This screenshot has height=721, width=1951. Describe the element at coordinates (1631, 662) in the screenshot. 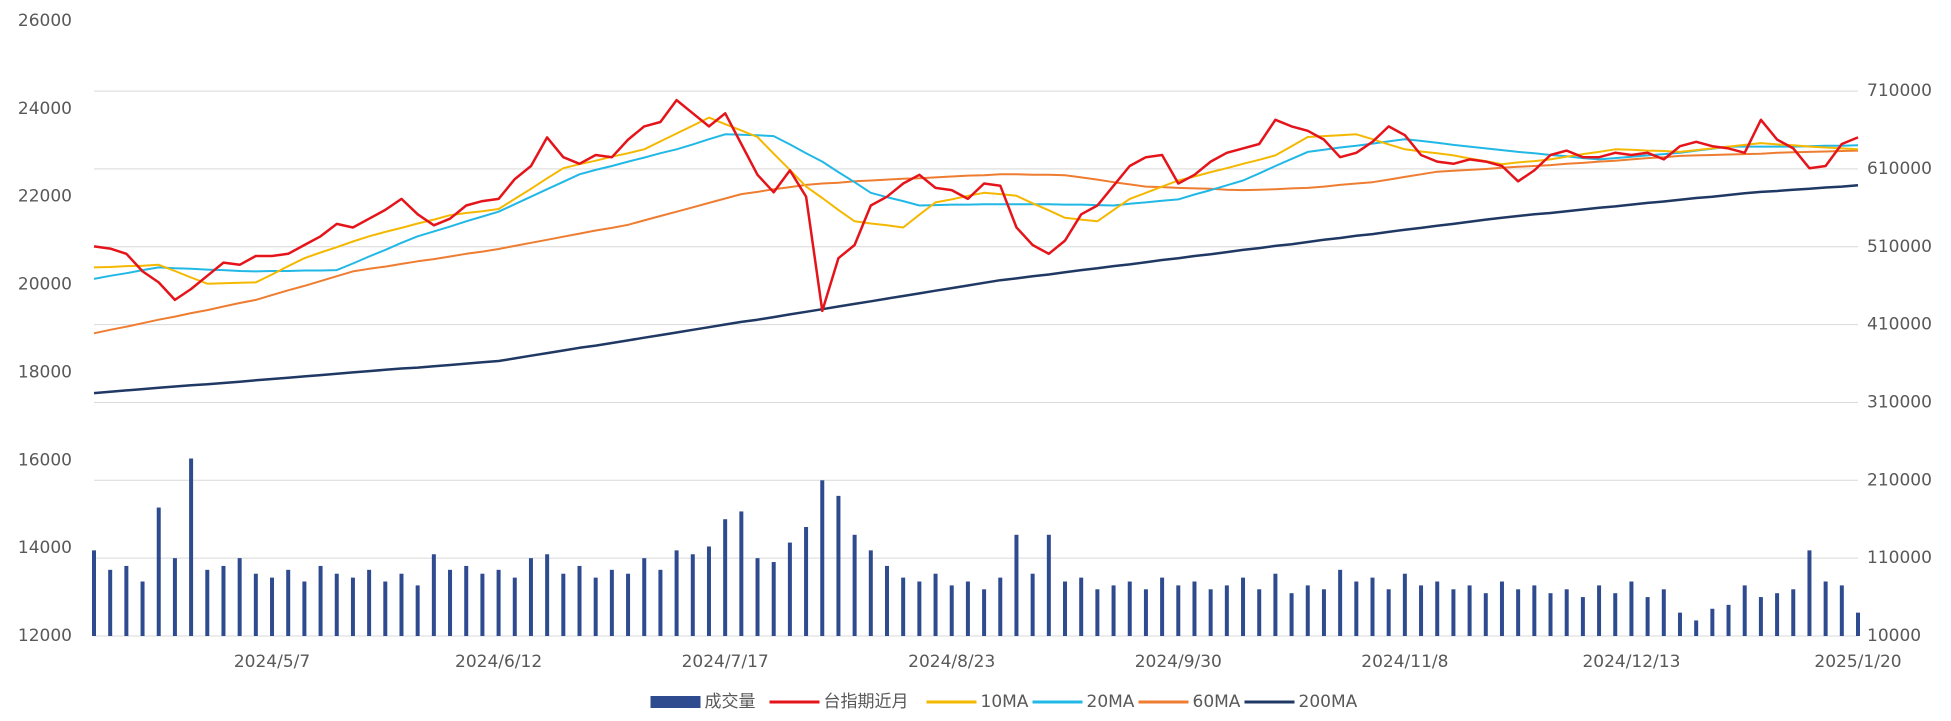

I see `x-tick-label: 2024/12/13` at that location.